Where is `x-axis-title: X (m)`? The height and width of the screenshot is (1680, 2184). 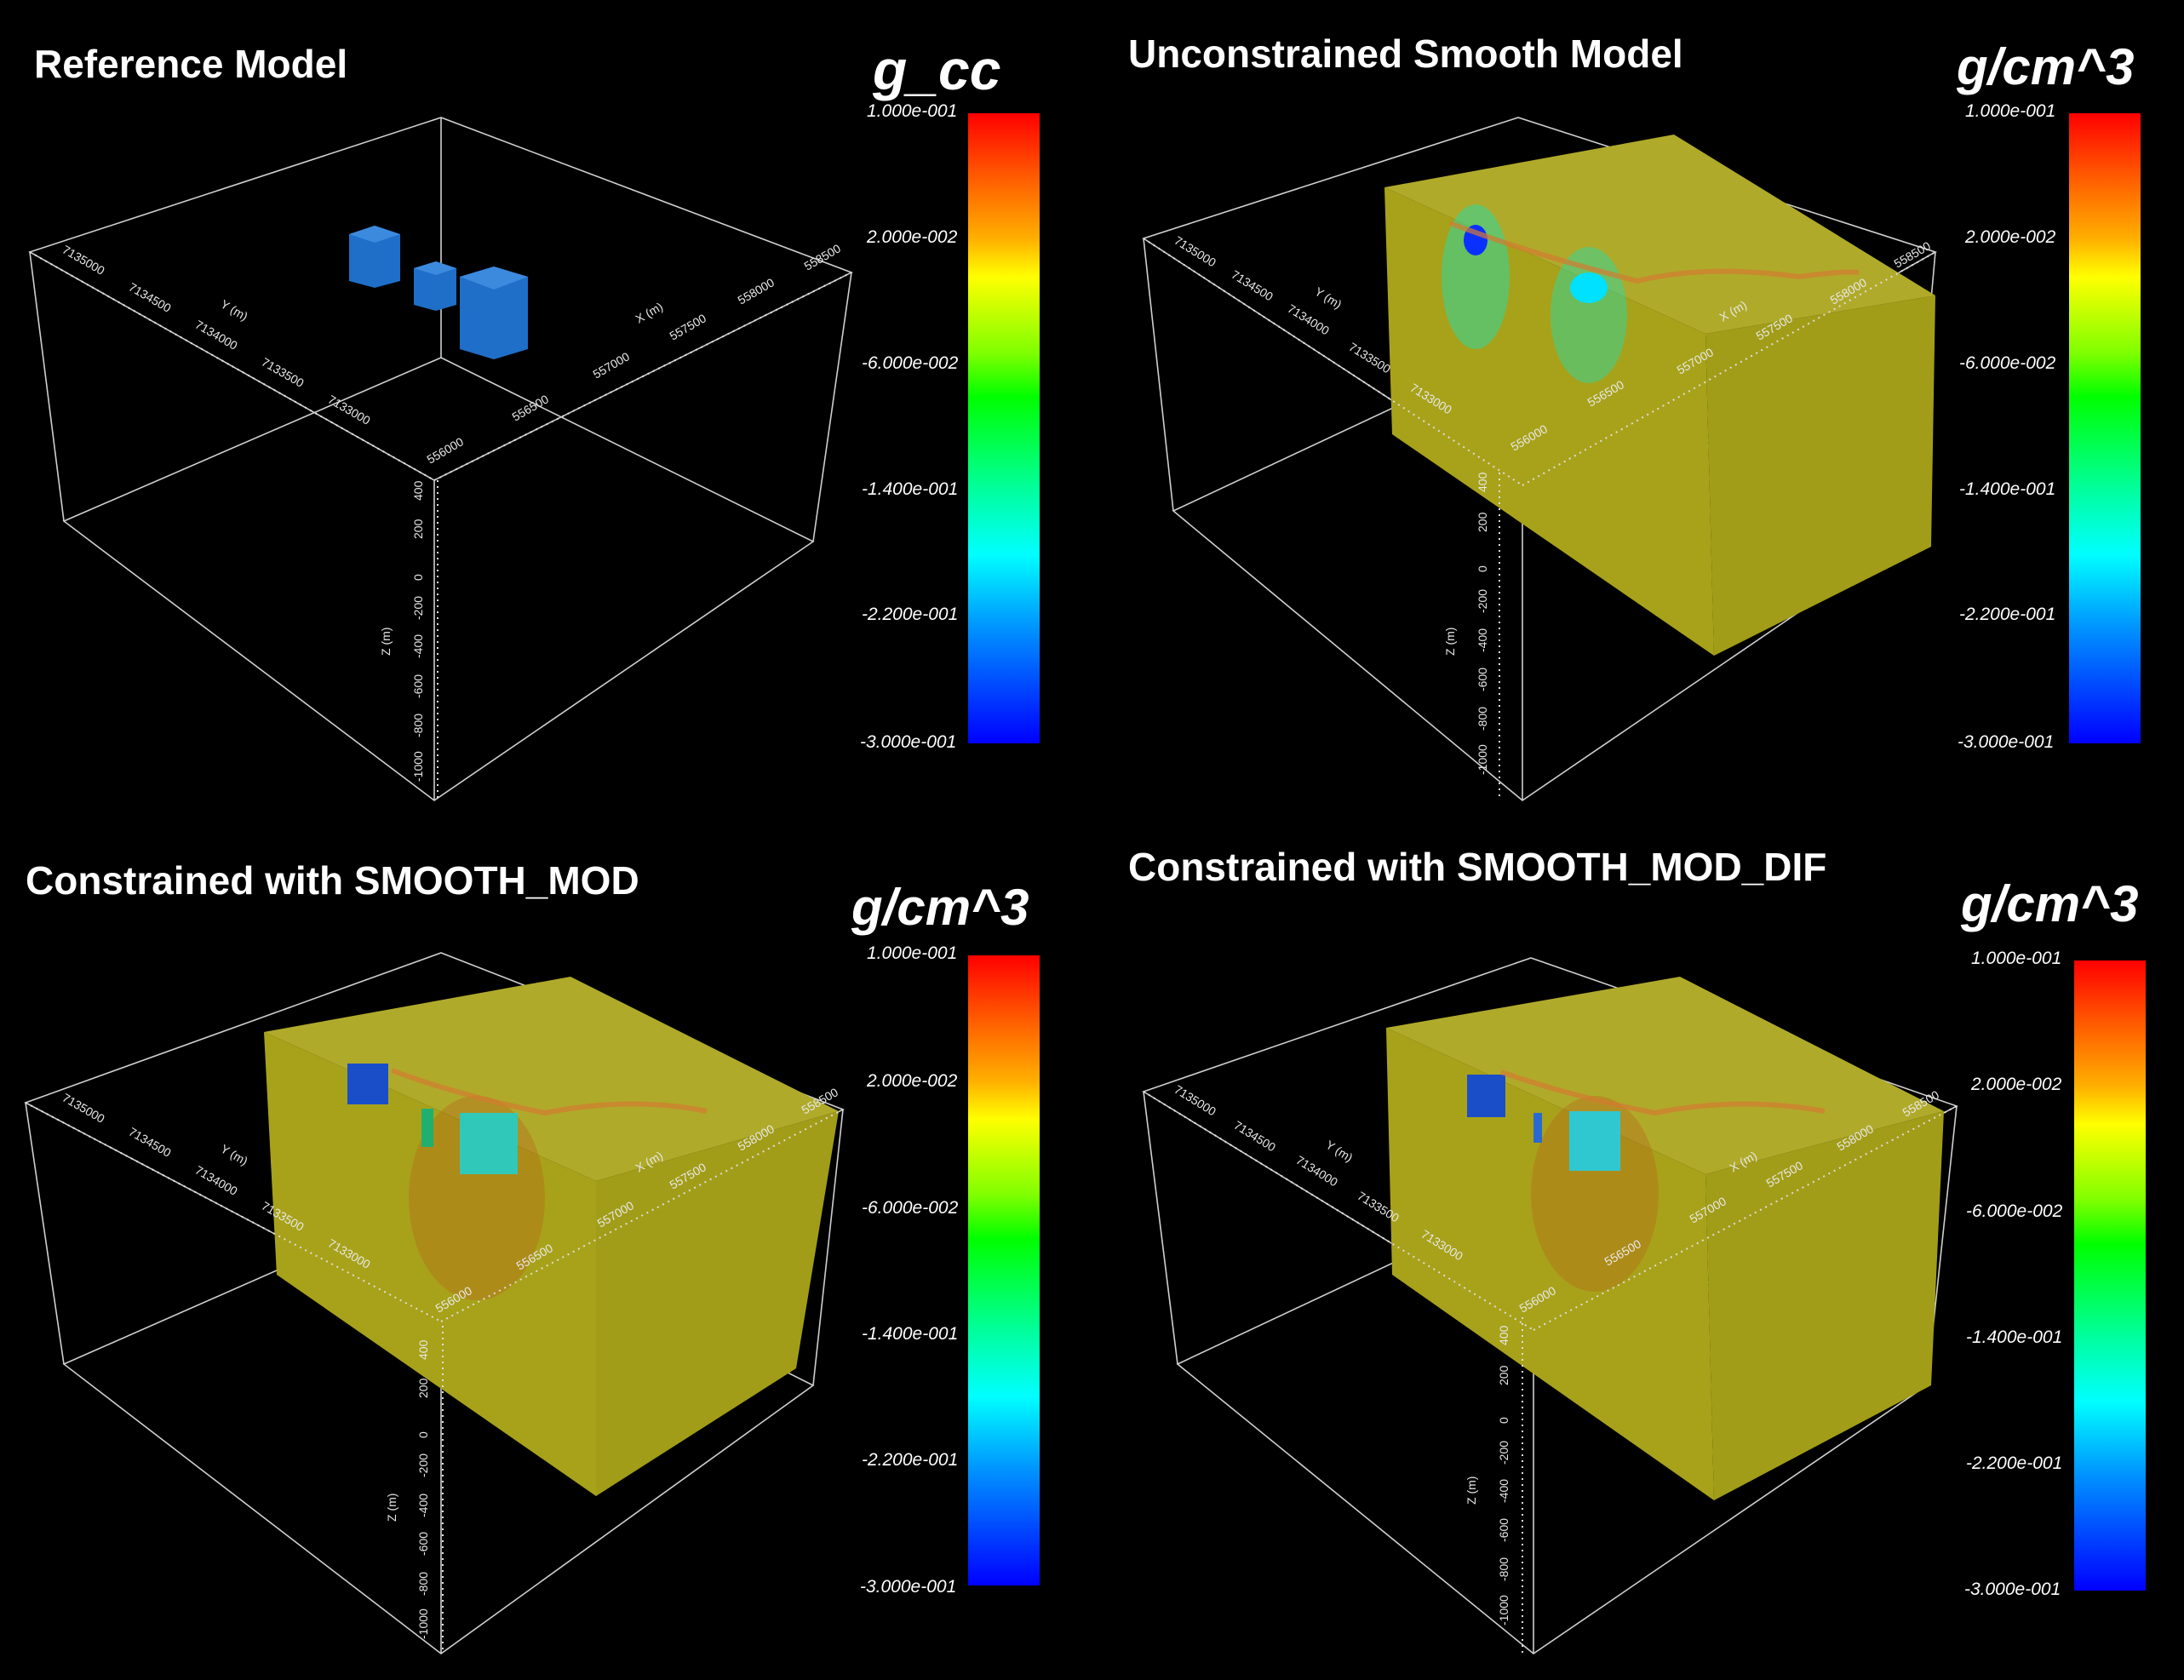 x-axis-title: X (m) is located at coordinates (649, 313).